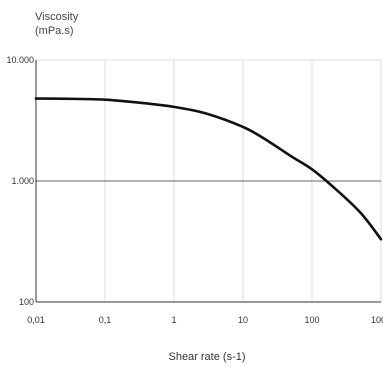 This screenshot has height=367, width=383. Describe the element at coordinates (377, 320) in the screenshot. I see `x-tick-label: 1000` at that location.